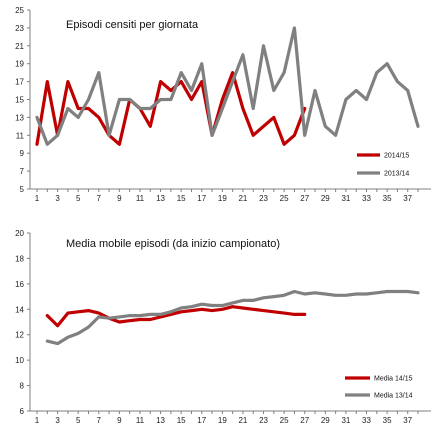 The image size is (440, 438). Describe the element at coordinates (19, 233) in the screenshot. I see `y-tick-label: 20` at that location.